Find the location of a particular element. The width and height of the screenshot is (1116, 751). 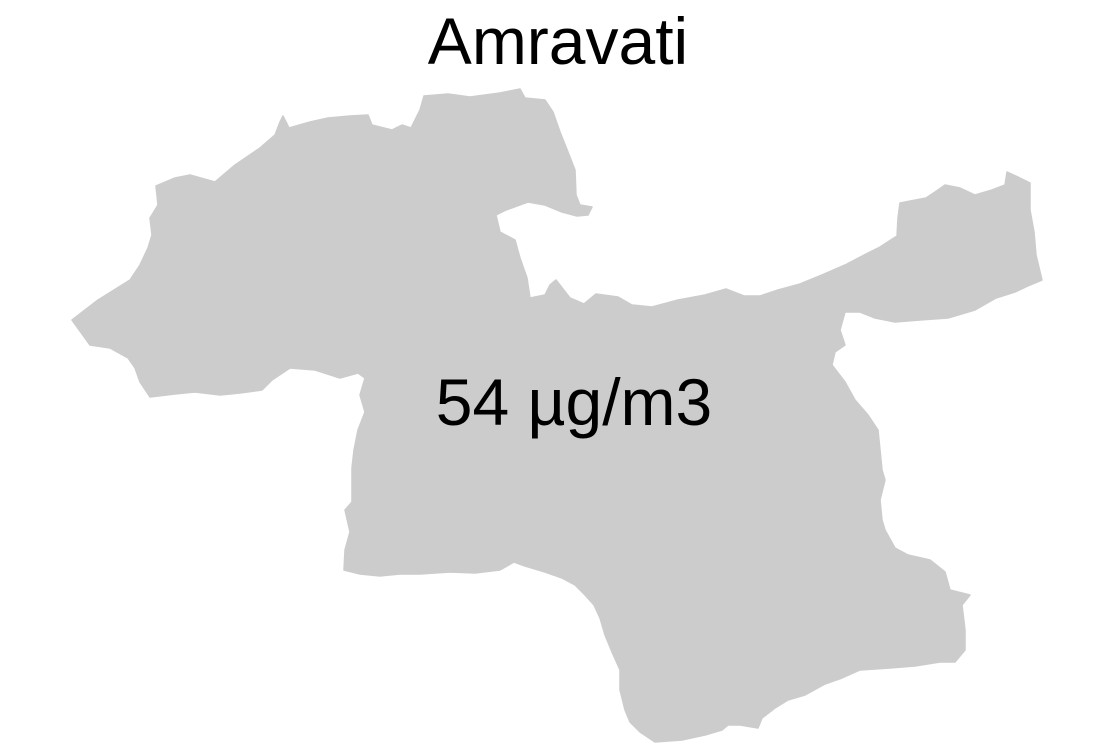

district-value-label: 54 µg/m3 is located at coordinates (574, 402).